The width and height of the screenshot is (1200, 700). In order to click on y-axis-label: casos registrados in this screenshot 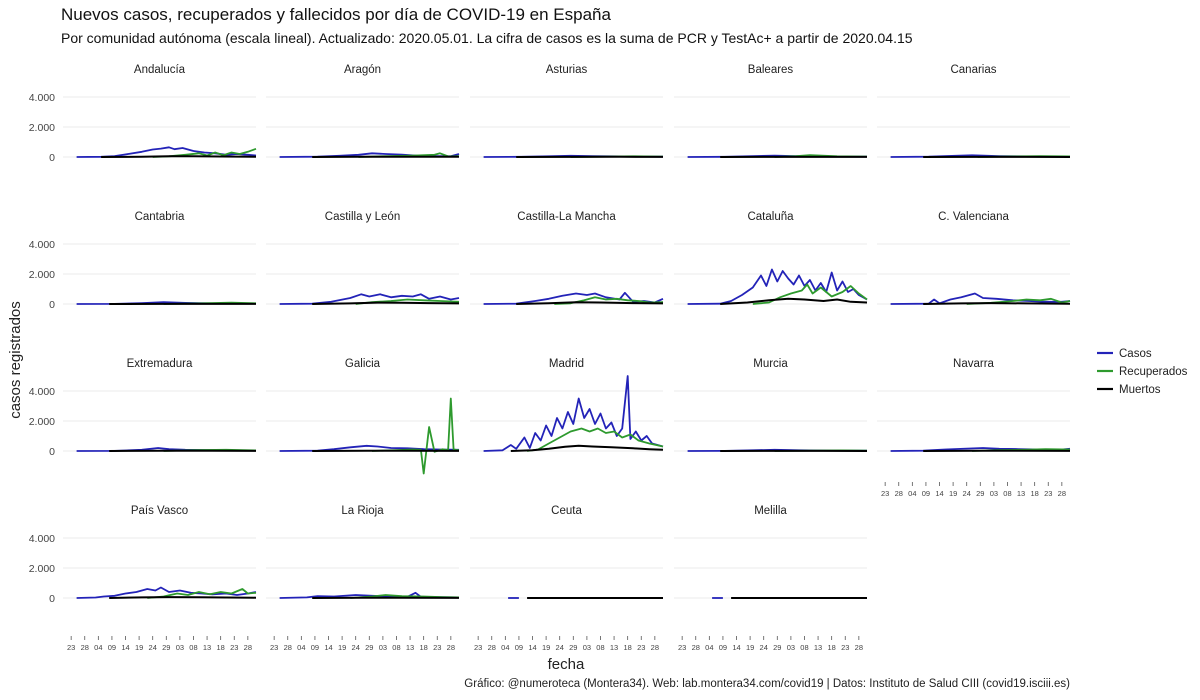, I will do `click(15, 360)`.